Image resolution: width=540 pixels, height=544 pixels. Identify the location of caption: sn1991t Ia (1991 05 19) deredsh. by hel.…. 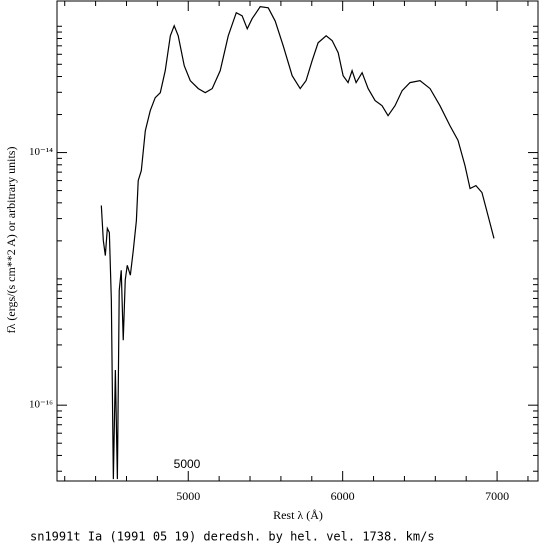
(232, 537).